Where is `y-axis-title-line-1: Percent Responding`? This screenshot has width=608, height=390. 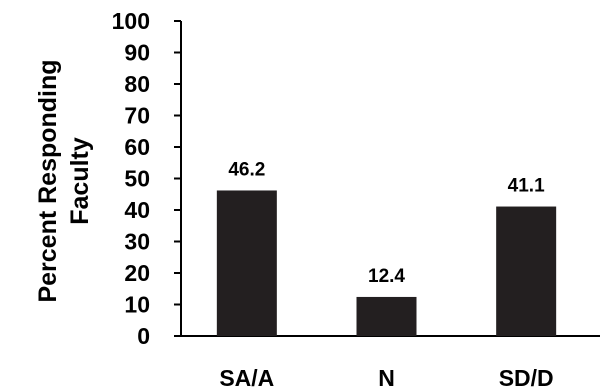
y-axis-title-line-1: Percent Responding is located at coordinates (48, 180).